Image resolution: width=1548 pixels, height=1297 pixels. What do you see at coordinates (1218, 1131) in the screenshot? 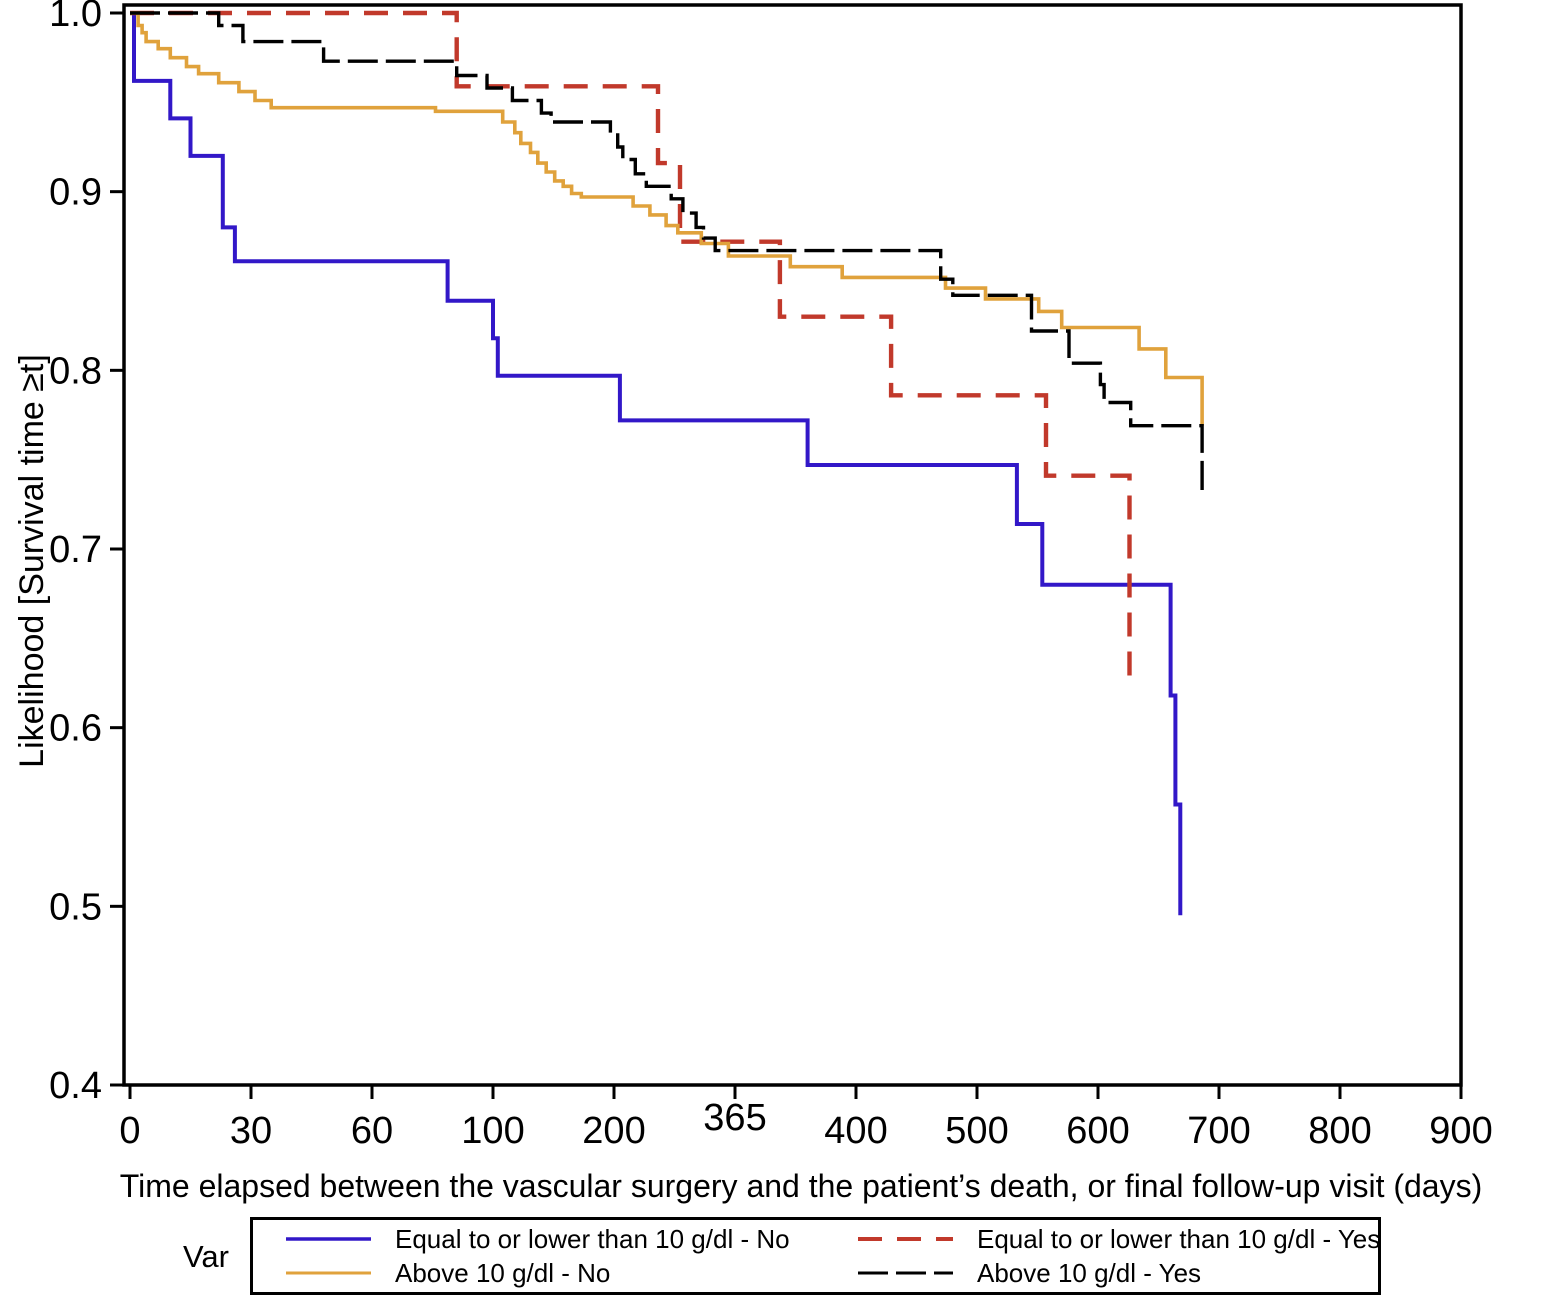
I see `x-tick-label-700: 700` at bounding box center [1218, 1131].